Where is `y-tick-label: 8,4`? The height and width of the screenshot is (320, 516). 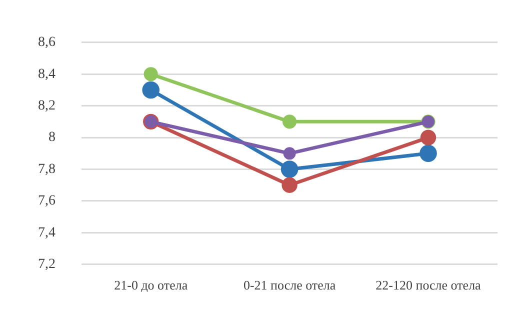
y-tick-label: 8,4 is located at coordinates (47, 74).